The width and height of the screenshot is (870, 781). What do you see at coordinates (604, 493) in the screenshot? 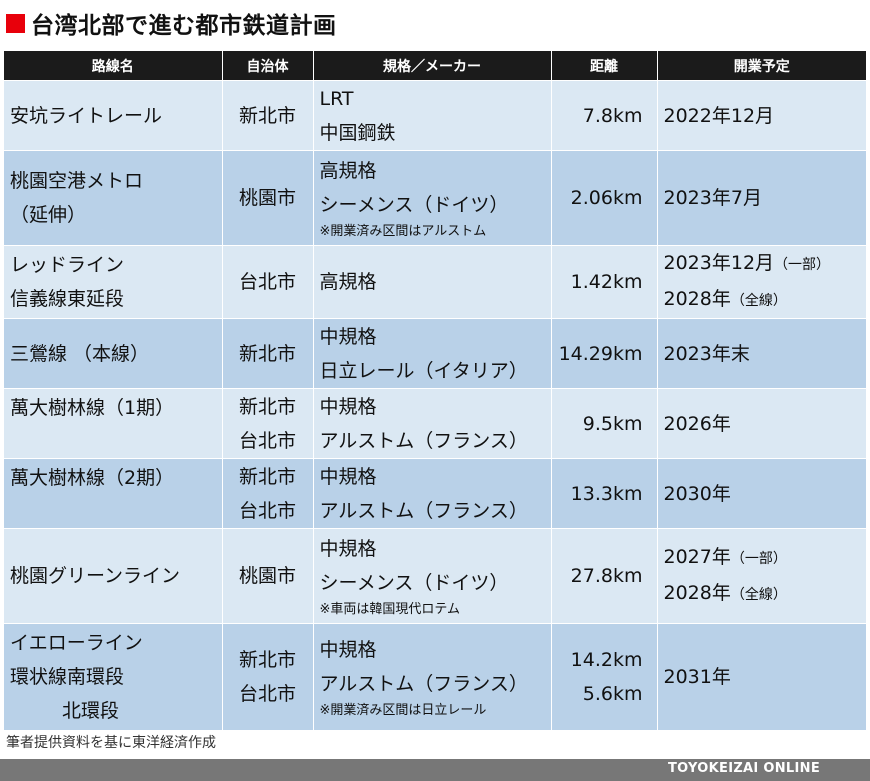
I see `distance: 13.3km` at bounding box center [604, 493].